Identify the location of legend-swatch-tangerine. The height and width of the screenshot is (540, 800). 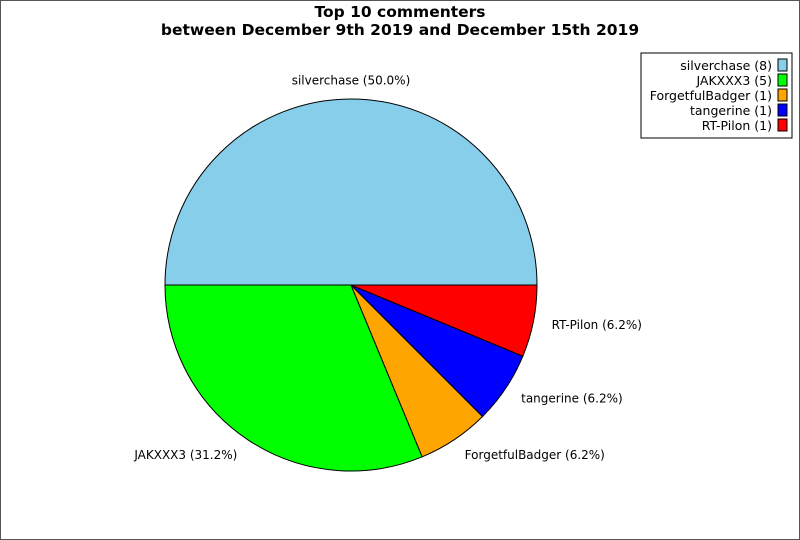
(782, 110).